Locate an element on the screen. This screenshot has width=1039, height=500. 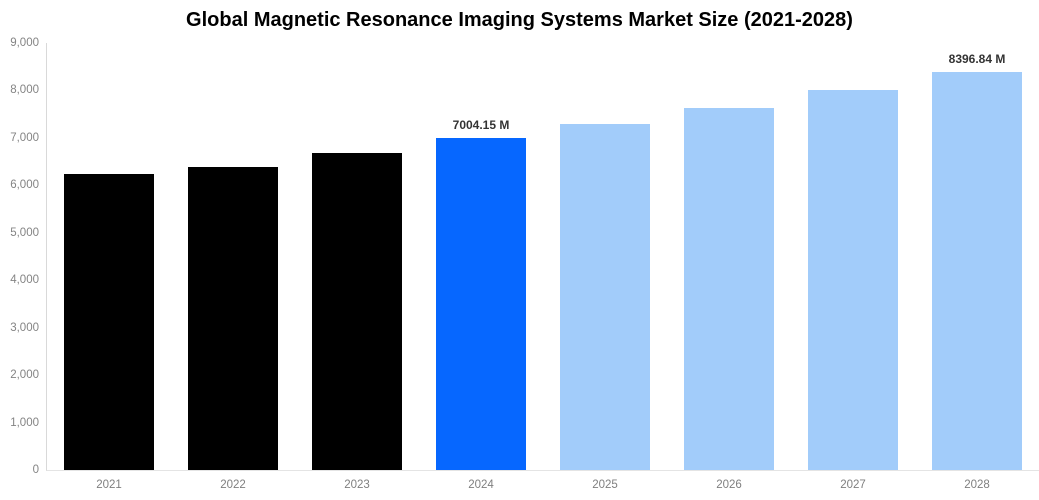
bar-2028 is located at coordinates (977, 270).